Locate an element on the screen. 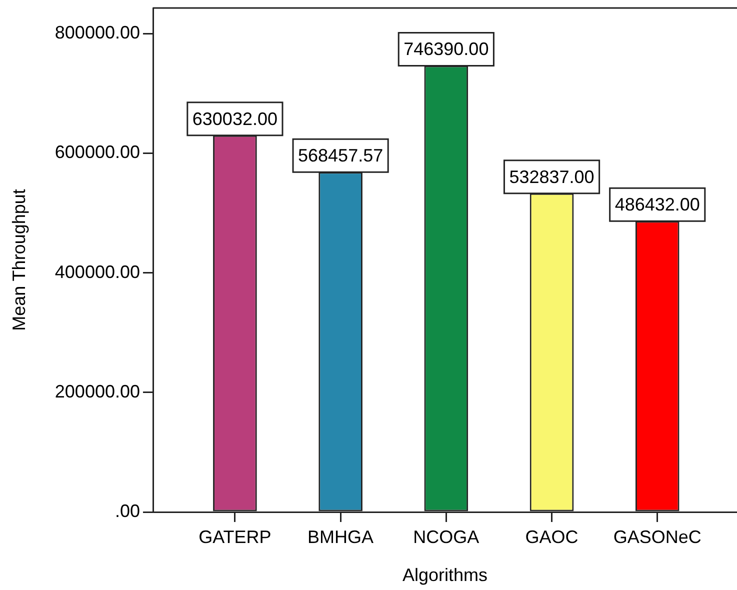 Image resolution: width=737 pixels, height=590 pixels. y-tick-label: 600000.00 is located at coordinates (97, 152).